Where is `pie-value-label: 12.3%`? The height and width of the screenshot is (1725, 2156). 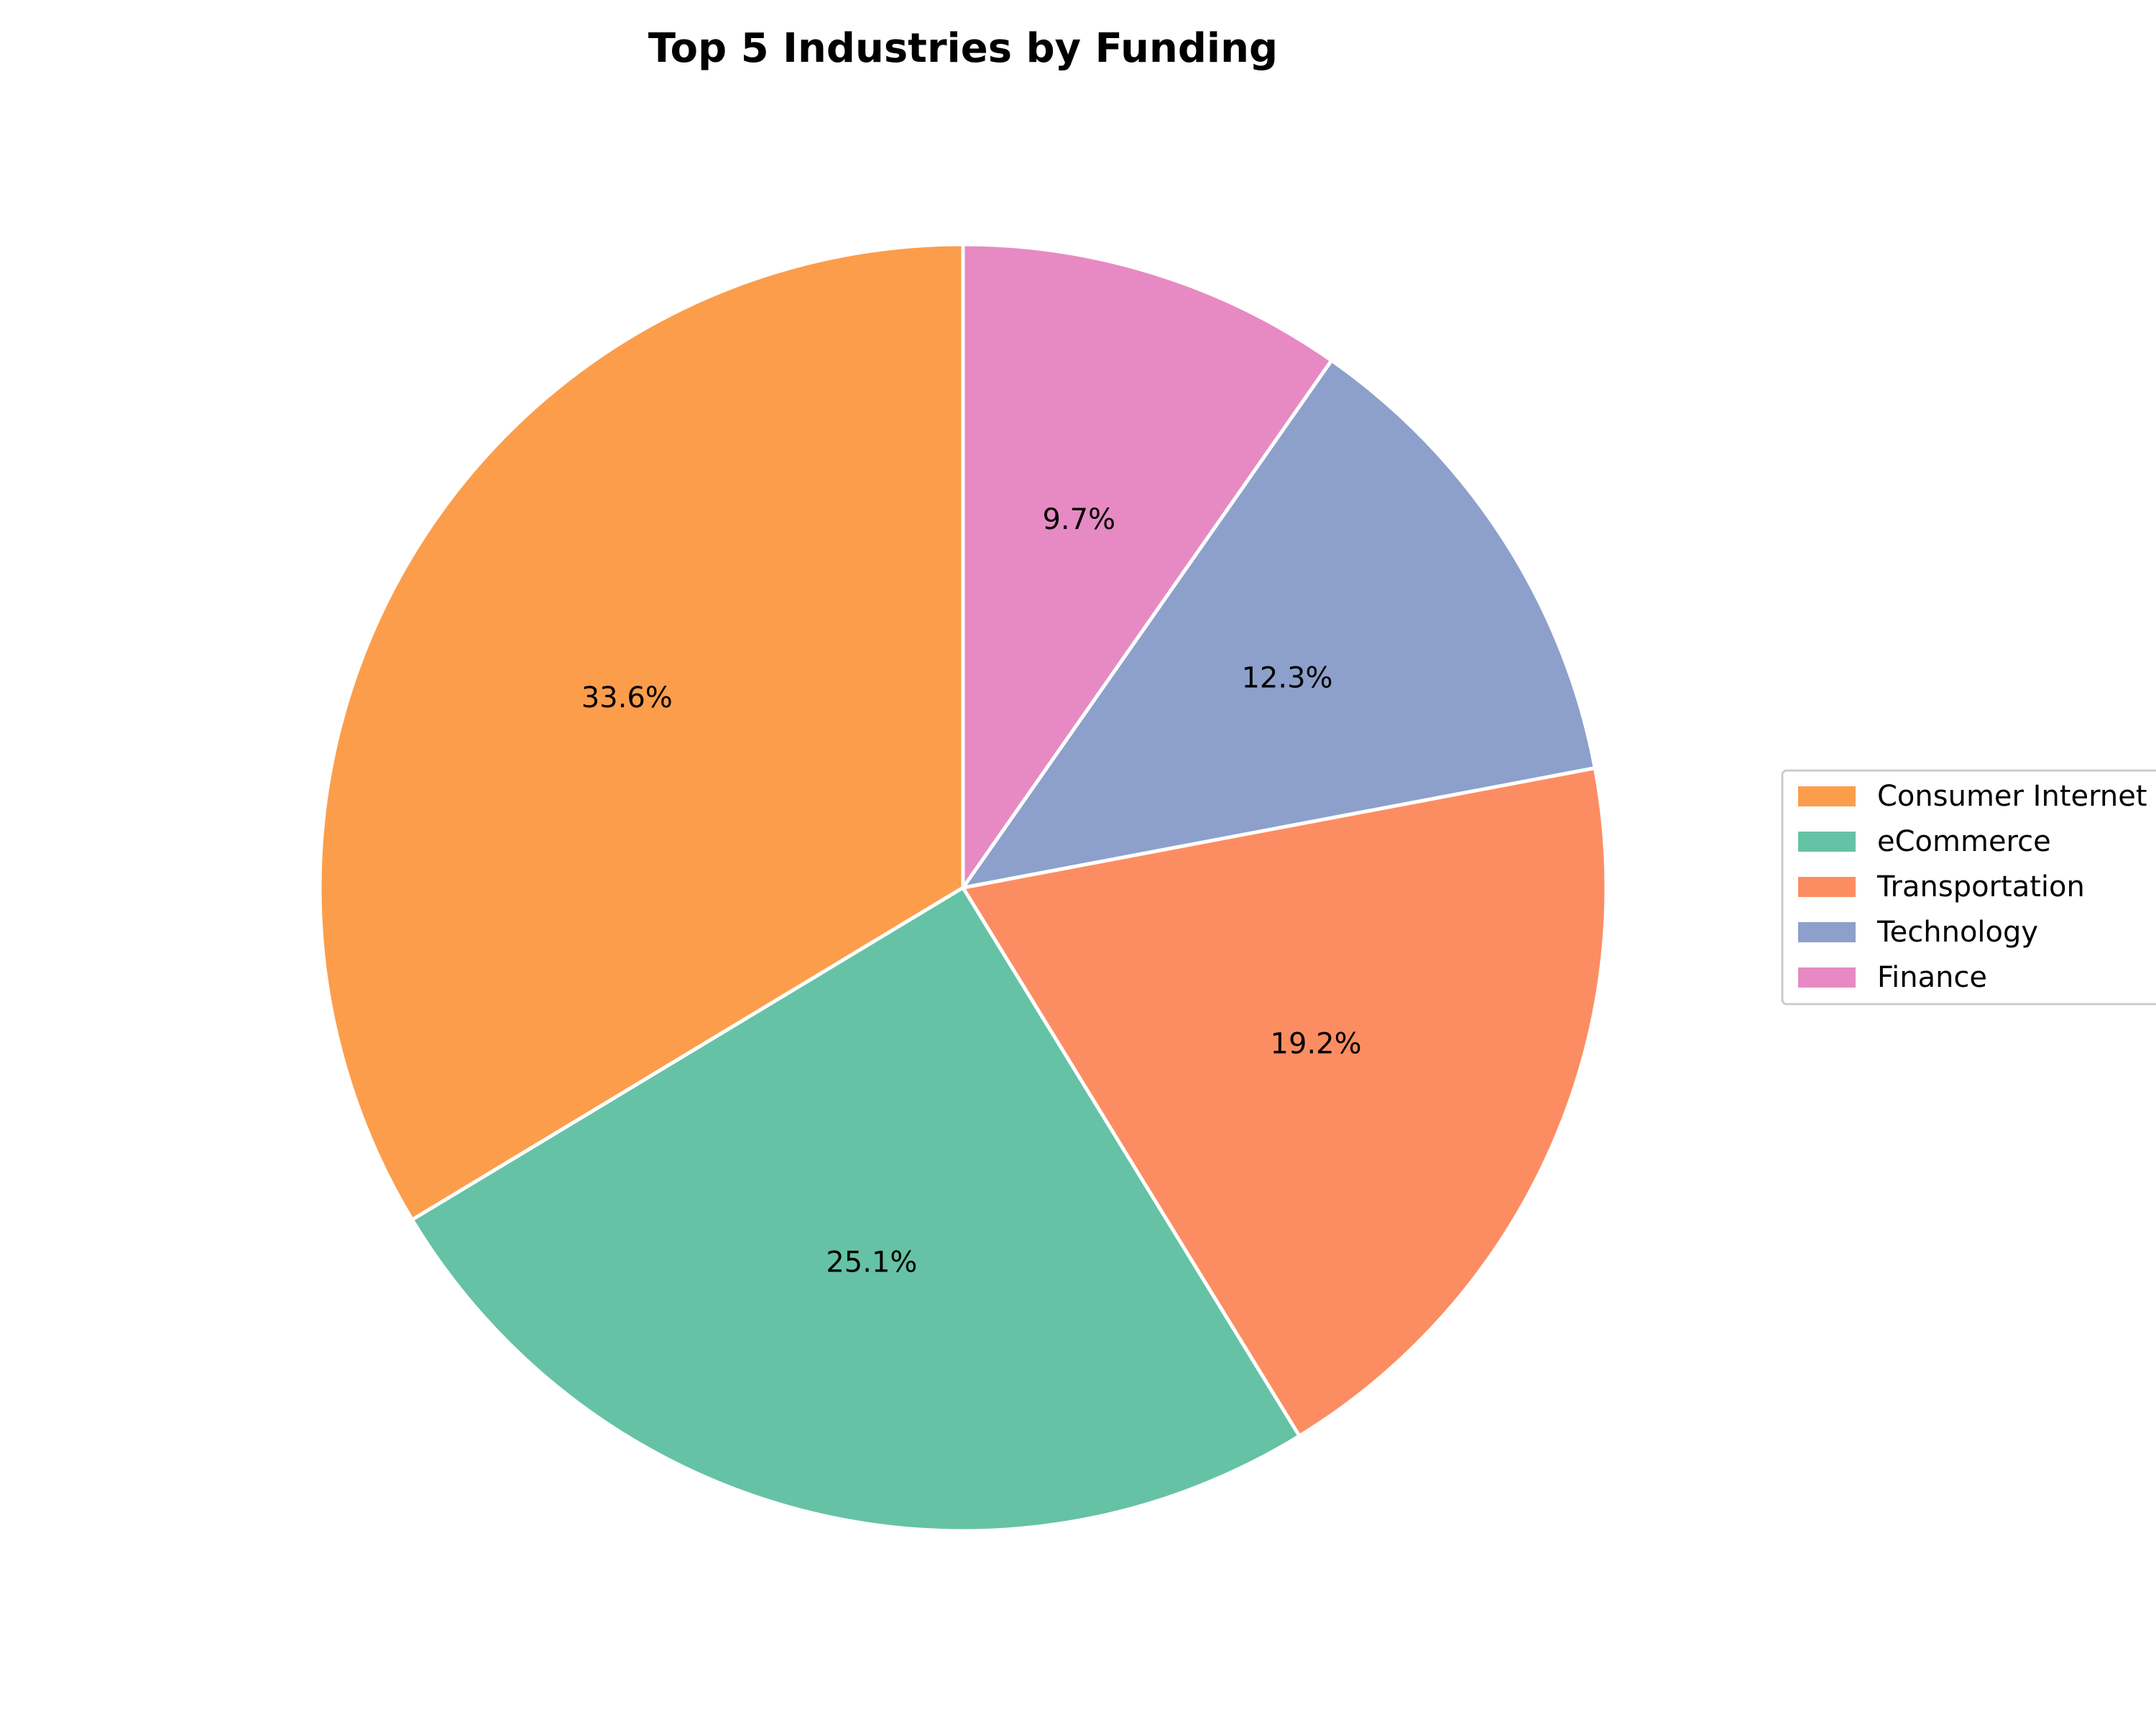 pie-value-label: 12.3% is located at coordinates (1286, 678).